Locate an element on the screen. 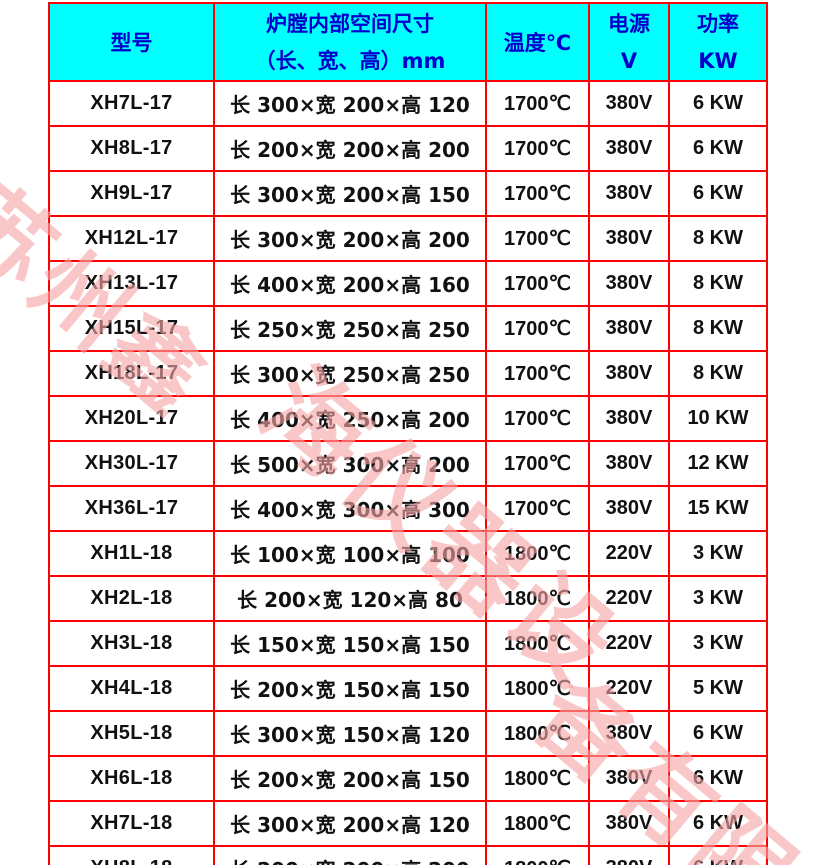  table-row: XH6L-18 长 200×宽 200×高 150 1800℃ 380V 6 KW is located at coordinates (408, 778).